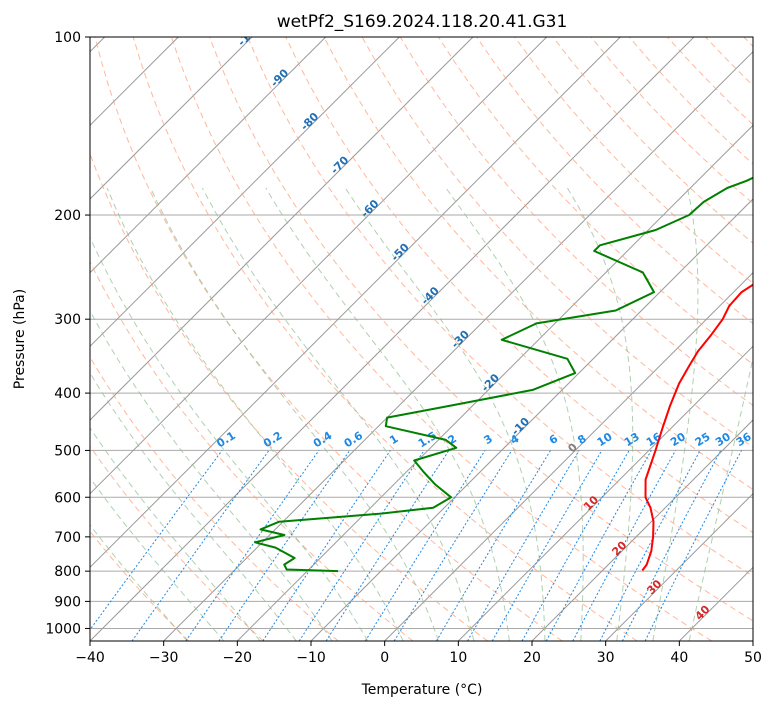  I want to click on x-tick-label: 50, so click(753, 658).